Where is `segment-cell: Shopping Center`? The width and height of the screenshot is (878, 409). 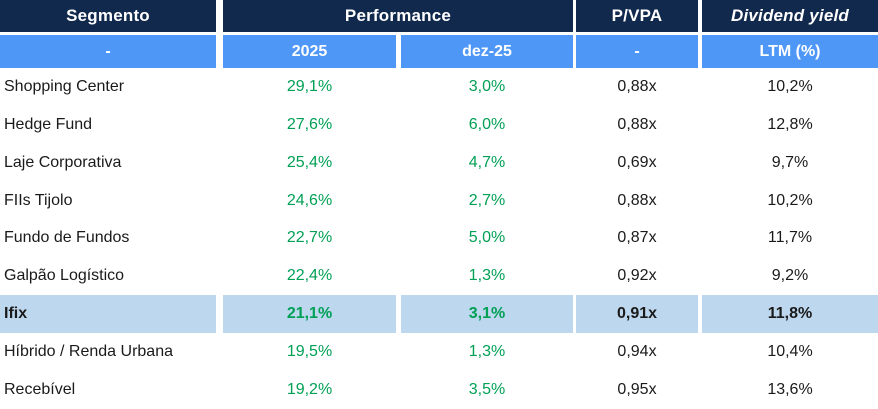
segment-cell: Shopping Center is located at coordinates (64, 86).